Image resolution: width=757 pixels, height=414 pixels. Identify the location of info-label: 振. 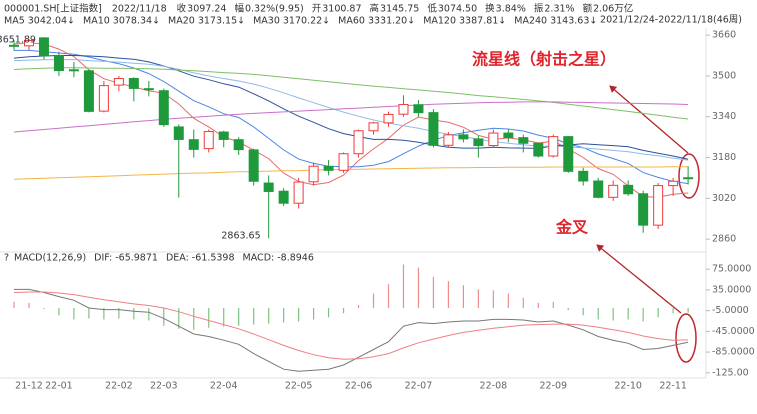
(539, 9).